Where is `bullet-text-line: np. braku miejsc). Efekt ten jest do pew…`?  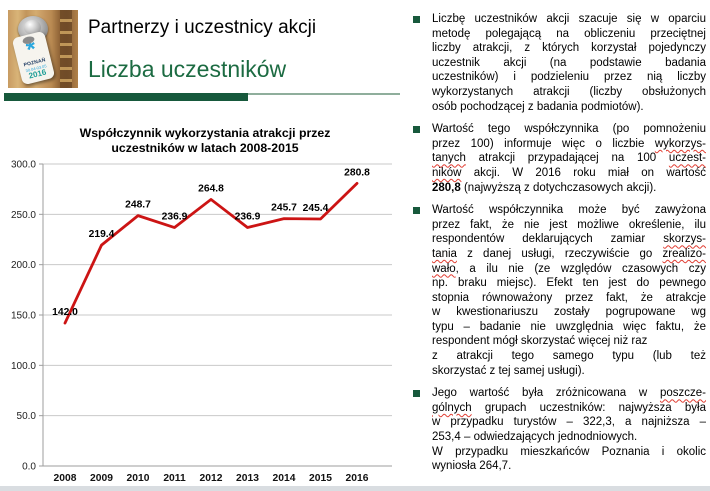
bullet-text-line: np. braku miejsc). Efekt ten jest do pew… is located at coordinates (569, 283).